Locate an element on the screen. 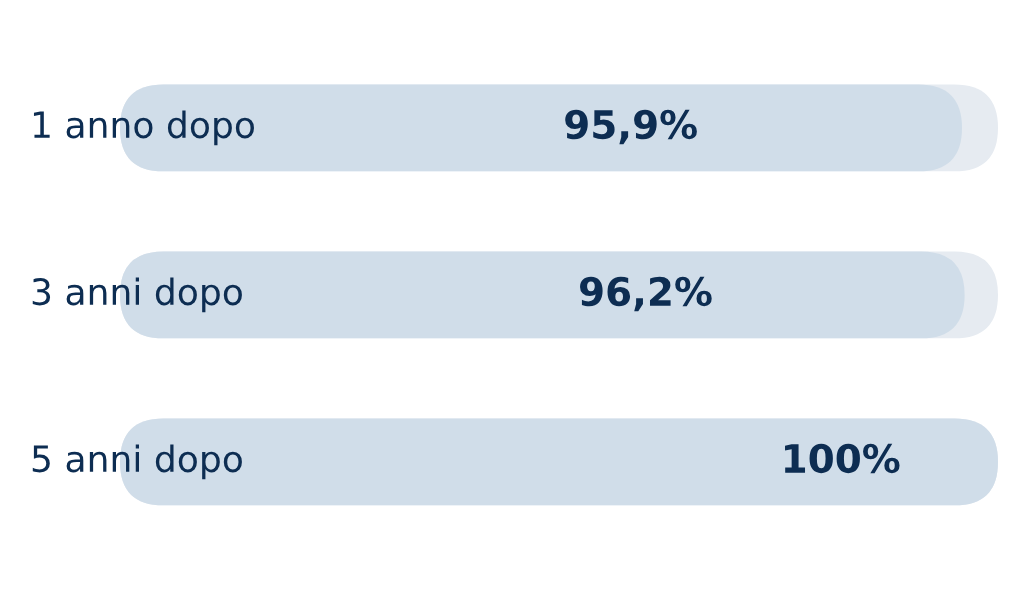 The height and width of the screenshot is (600, 1024). data-label: 95,9% is located at coordinates (631, 127).